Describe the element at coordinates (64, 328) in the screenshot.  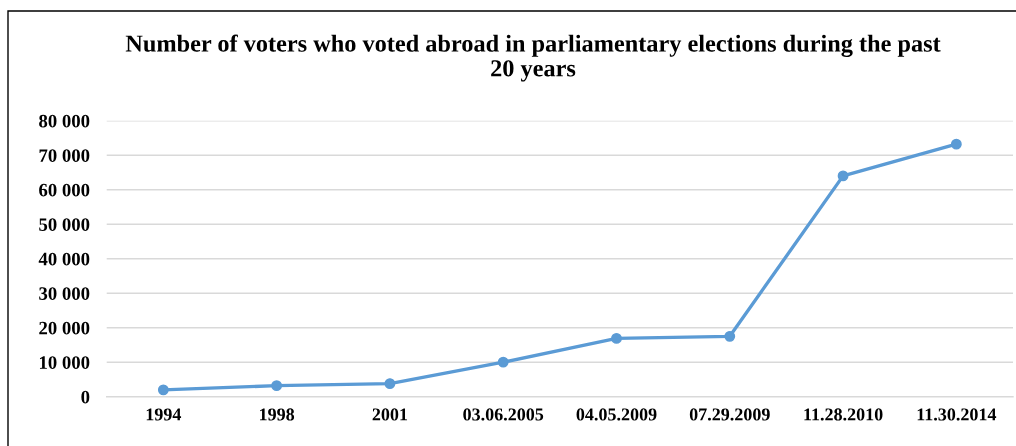
I see `y-tick-label: 20 000` at that location.